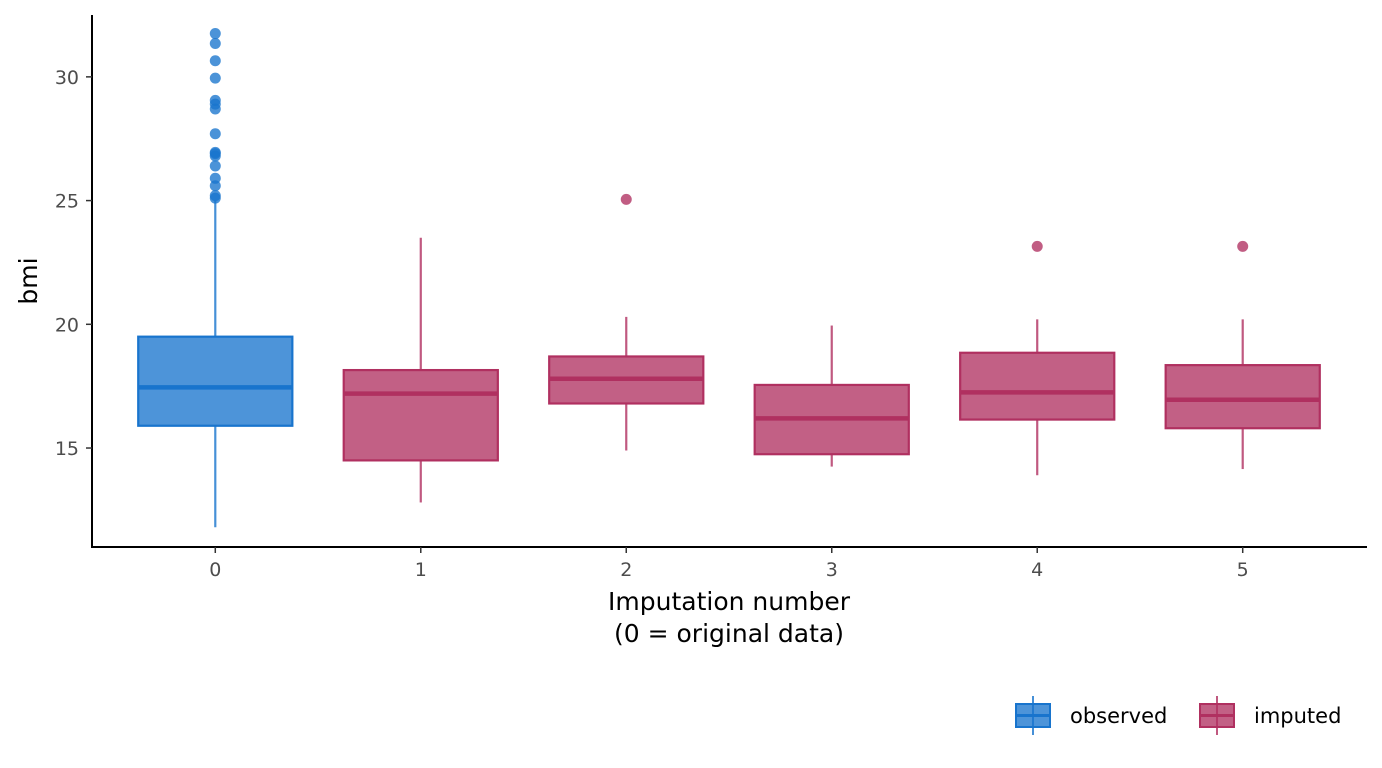 This screenshot has height=768, width=1382. Describe the element at coordinates (729, 564) in the screenshot. I see `x-ticks: 0 1 2 3 4 5` at that location.